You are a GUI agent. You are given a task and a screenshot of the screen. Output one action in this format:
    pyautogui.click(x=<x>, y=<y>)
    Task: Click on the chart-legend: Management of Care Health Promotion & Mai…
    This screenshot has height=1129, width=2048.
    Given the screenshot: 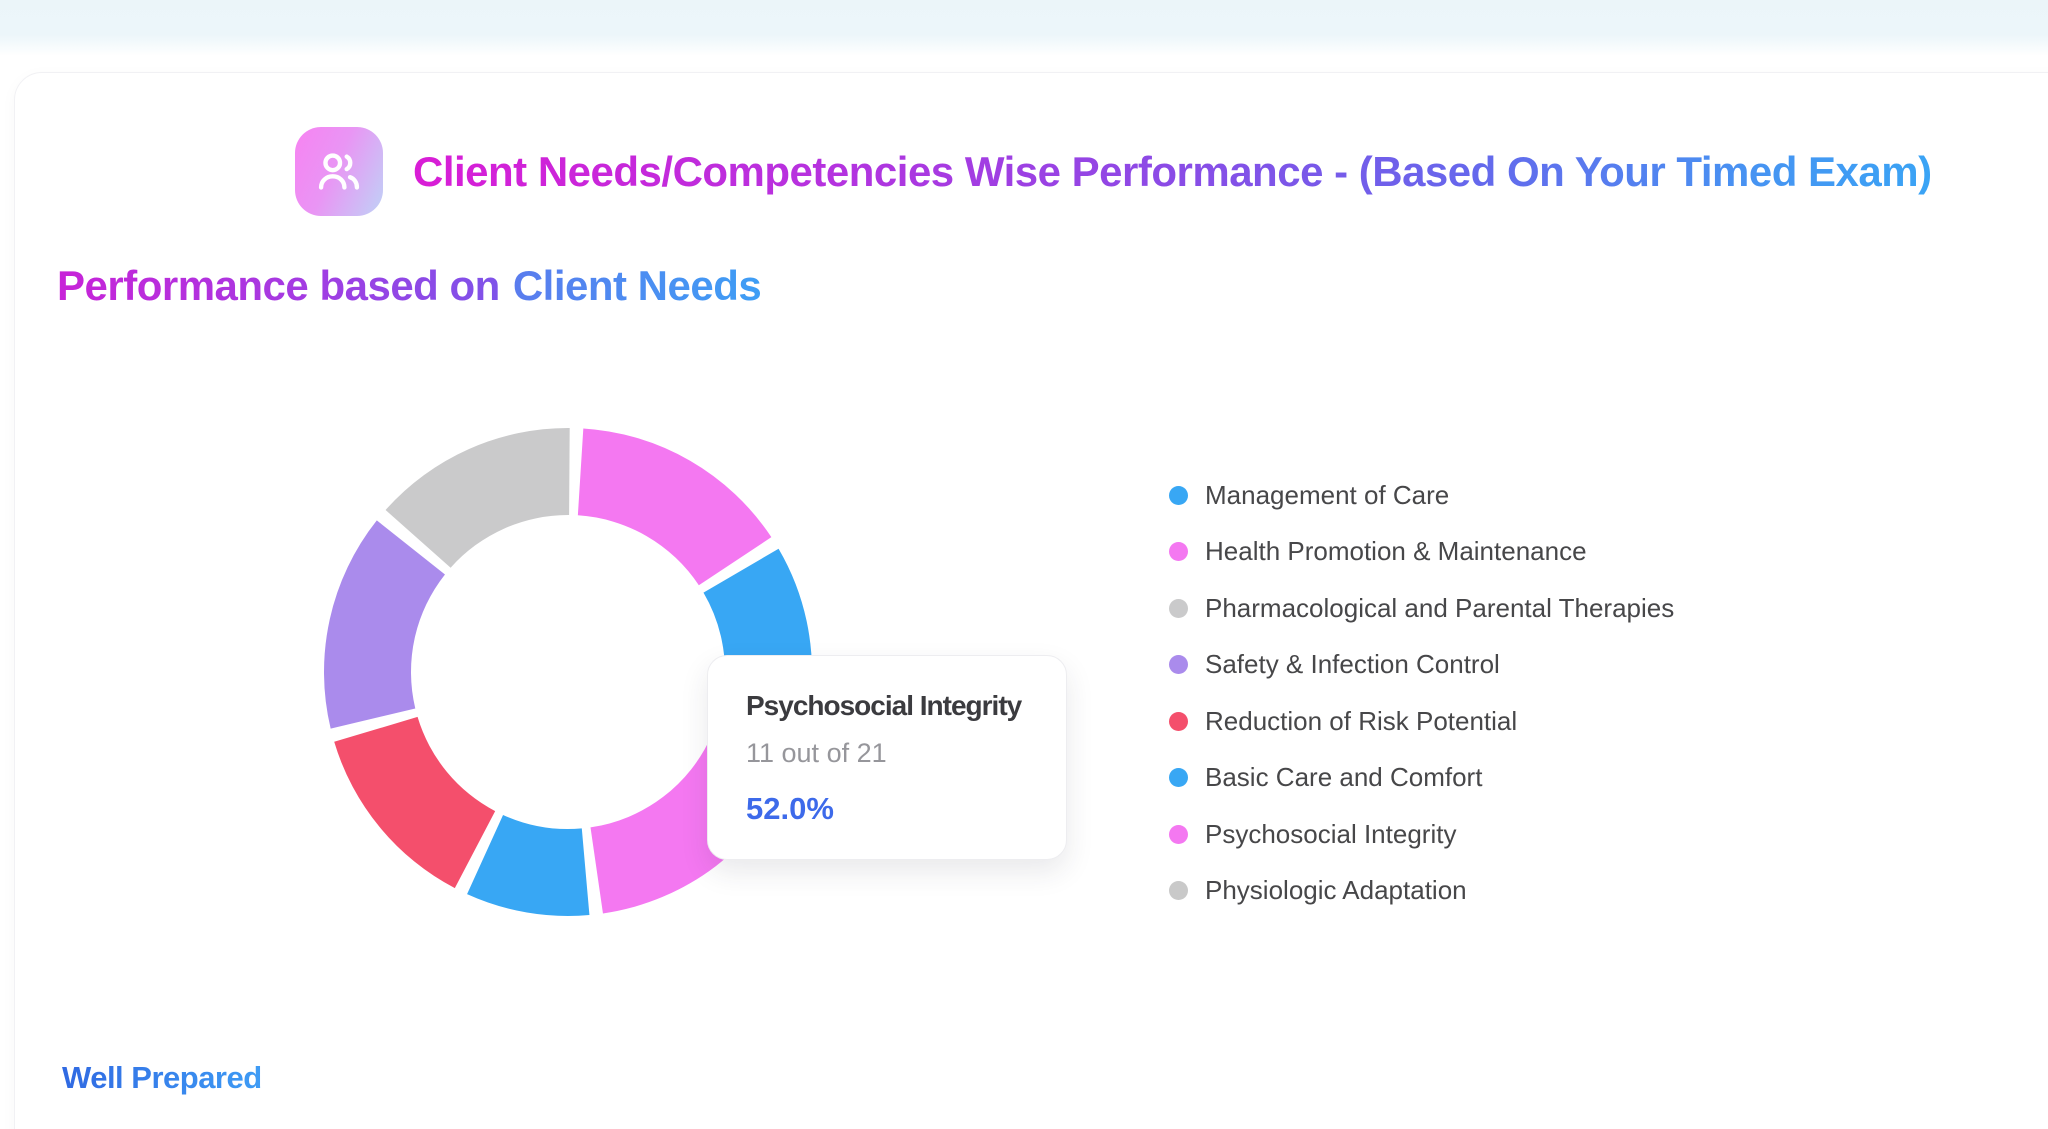 What is the action you would take?
    pyautogui.click(x=1421, y=693)
    